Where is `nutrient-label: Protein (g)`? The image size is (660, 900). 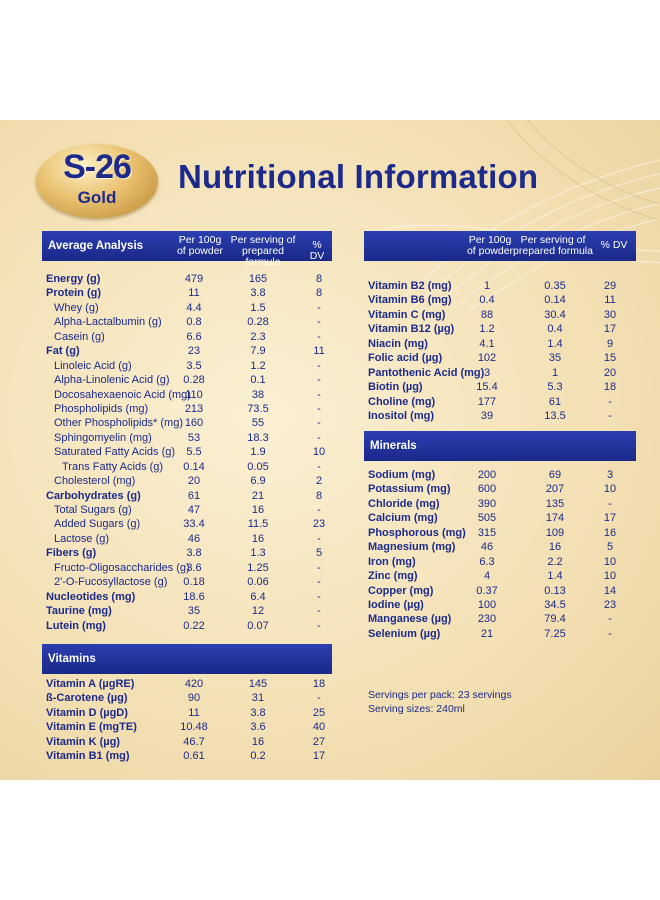 nutrient-label: Protein (g) is located at coordinates (73, 293).